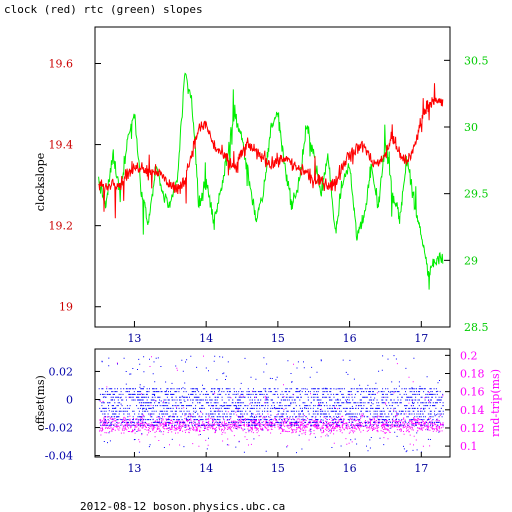 The height and width of the screenshot is (512, 512). What do you see at coordinates (103, 9) in the screenshot?
I see `chart-title: clock (red) rtc (green) slopes` at bounding box center [103, 9].